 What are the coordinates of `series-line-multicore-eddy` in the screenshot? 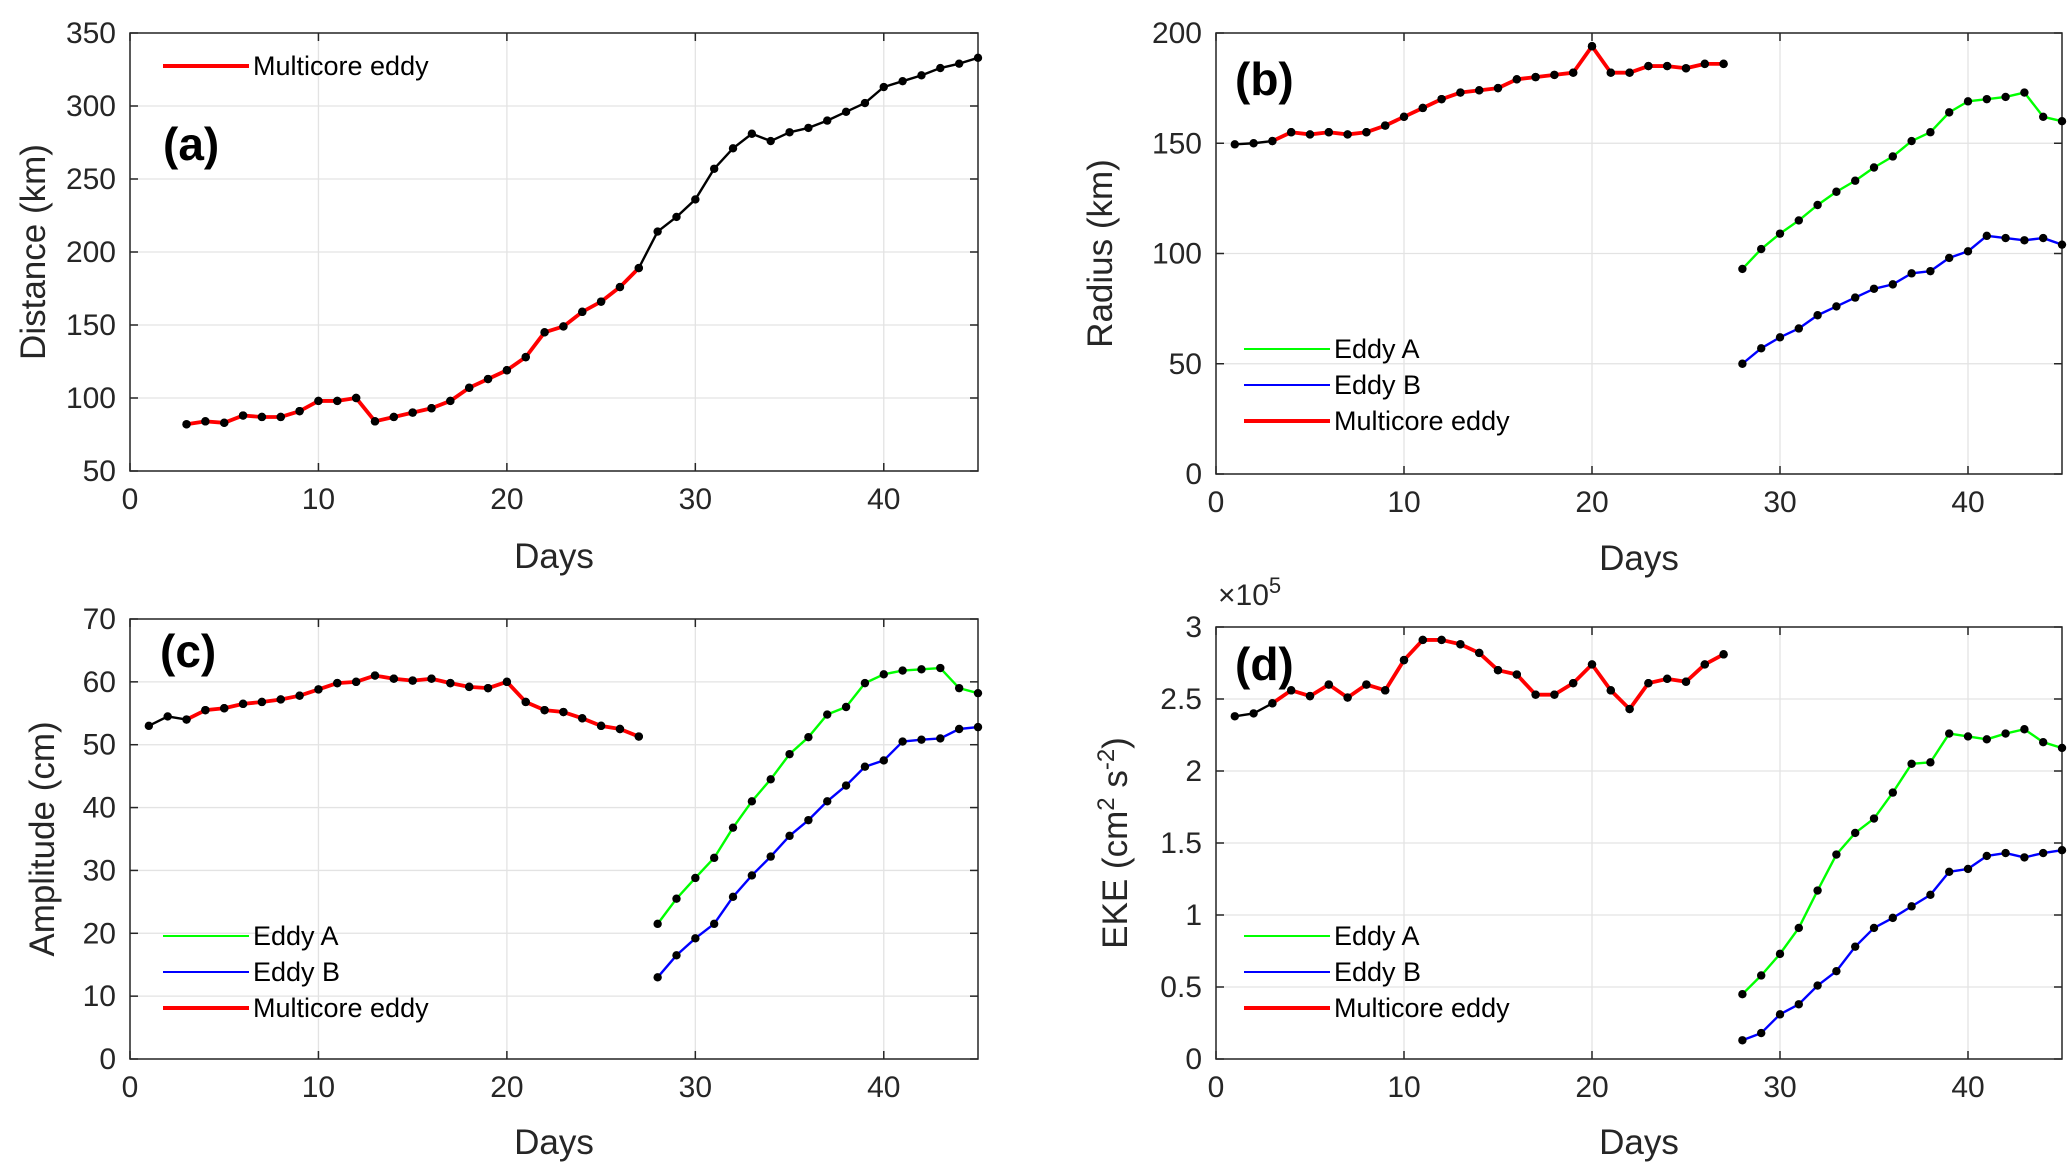 It's located at (413, 346).